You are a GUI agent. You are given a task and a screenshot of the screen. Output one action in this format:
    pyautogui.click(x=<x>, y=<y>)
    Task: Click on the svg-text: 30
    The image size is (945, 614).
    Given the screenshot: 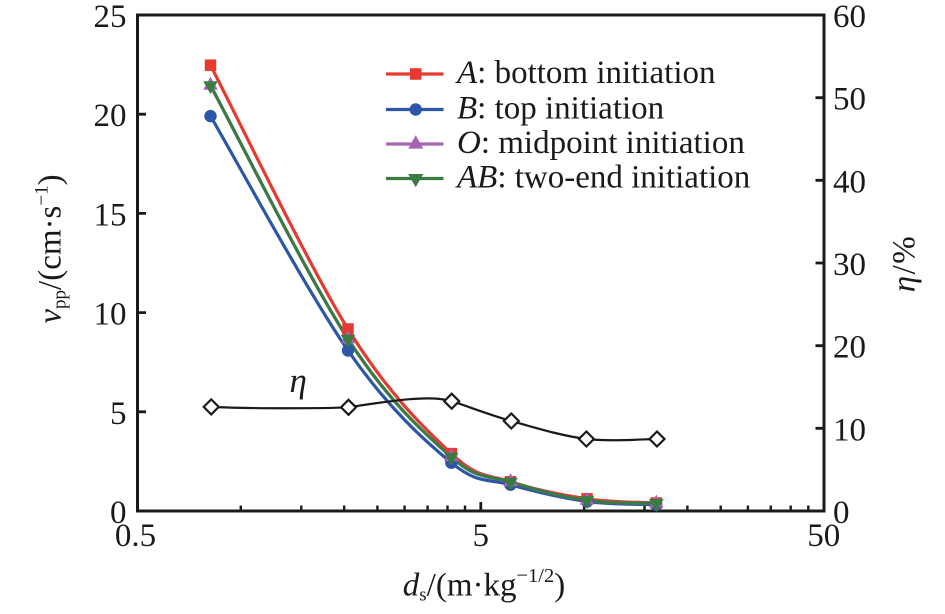 What is the action you would take?
    pyautogui.click(x=849, y=265)
    